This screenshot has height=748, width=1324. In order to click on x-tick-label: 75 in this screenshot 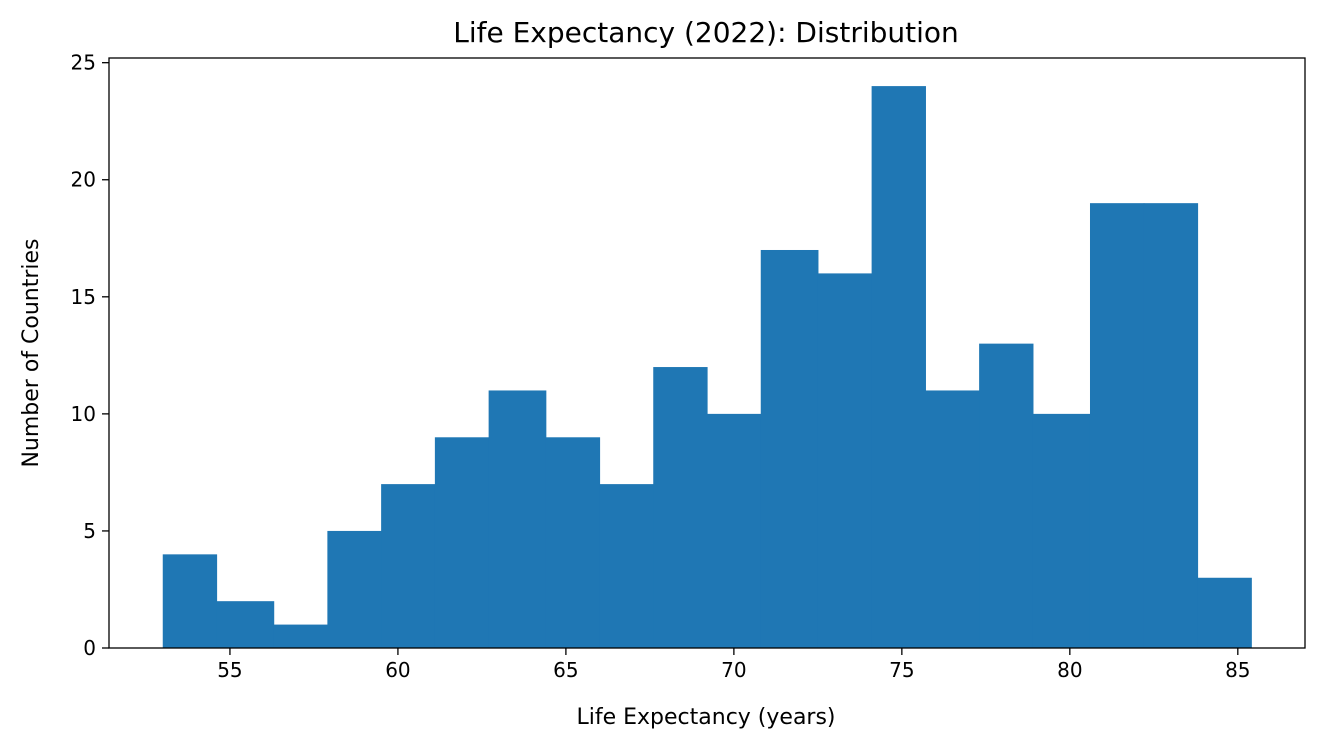, I will do `click(901, 670)`.